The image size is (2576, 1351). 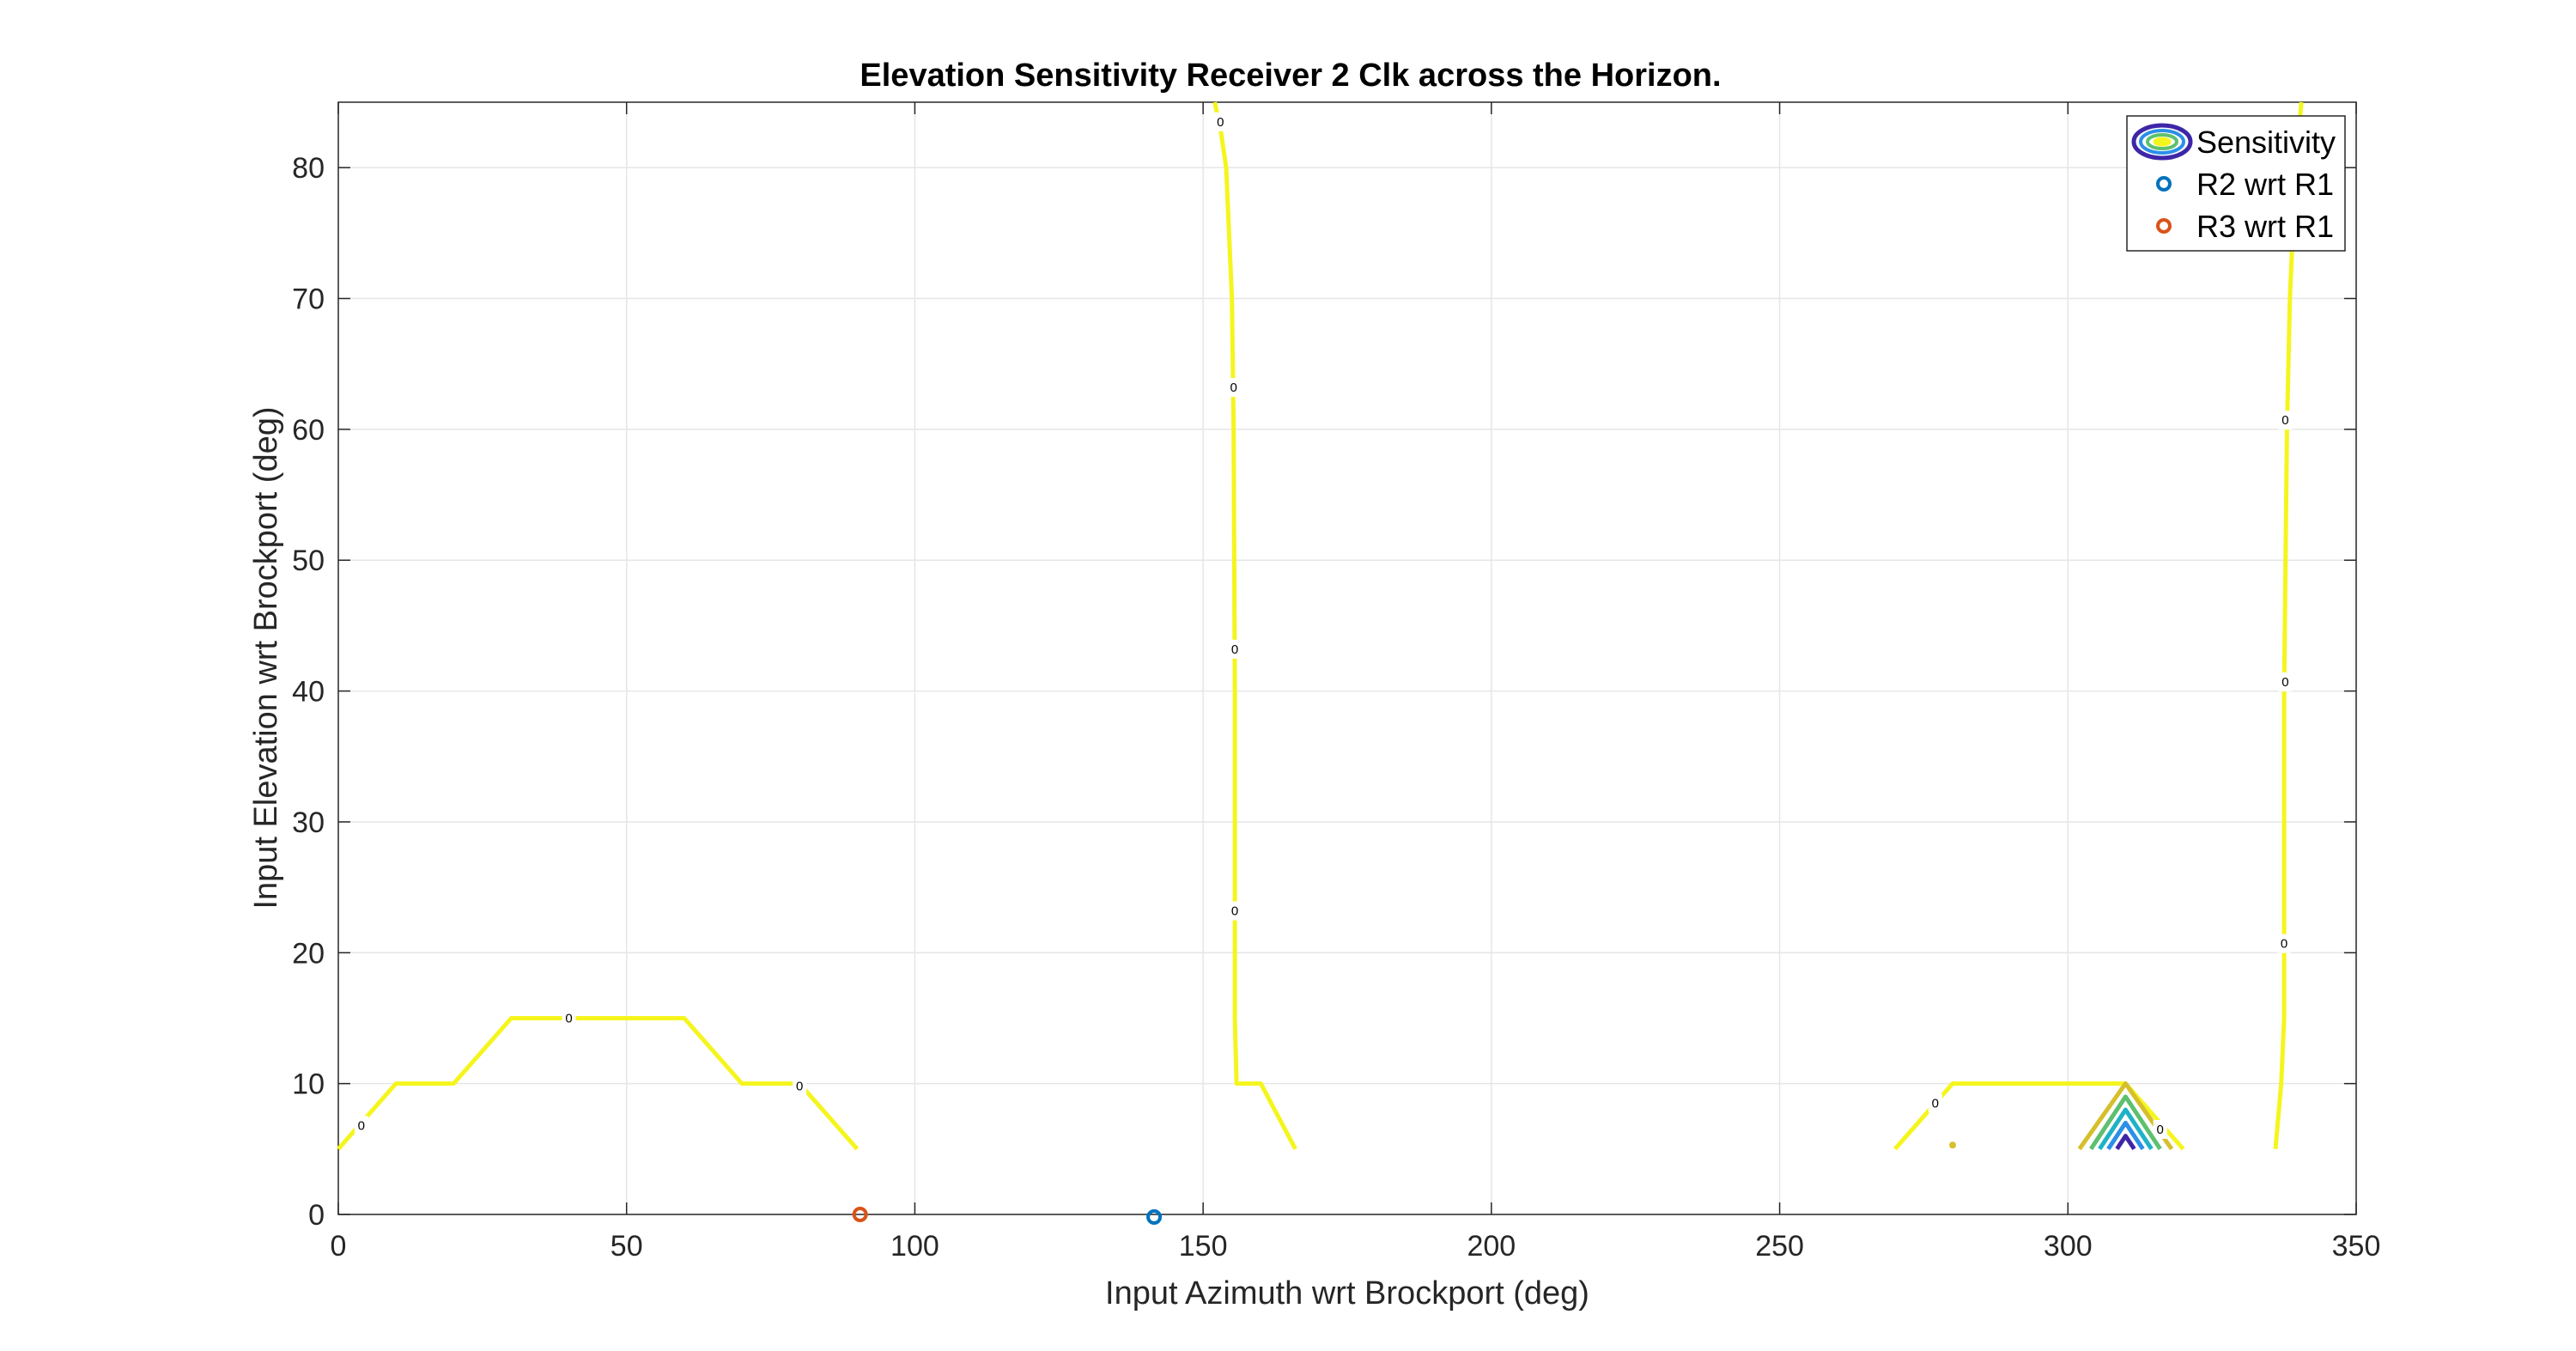 What do you see at coordinates (1007, 1216) in the screenshot?
I see `series-markers` at bounding box center [1007, 1216].